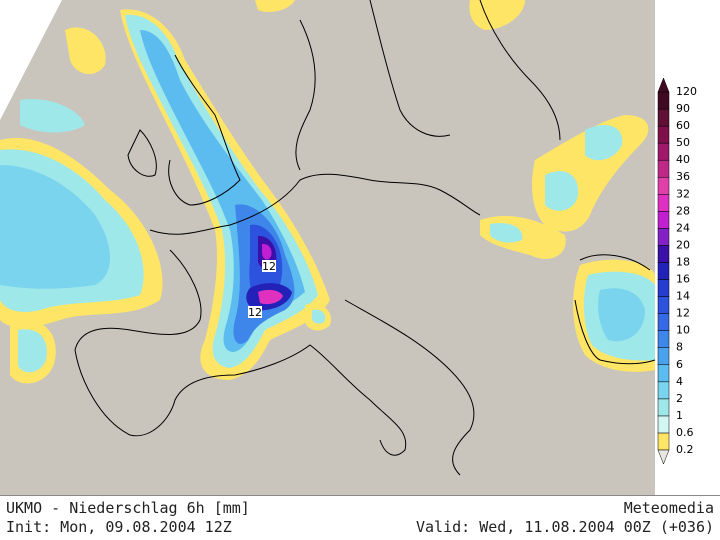 The height and width of the screenshot is (540, 720). Describe the element at coordinates (685, 432) in the screenshot. I see `colorbar-label: 0.6` at that location.